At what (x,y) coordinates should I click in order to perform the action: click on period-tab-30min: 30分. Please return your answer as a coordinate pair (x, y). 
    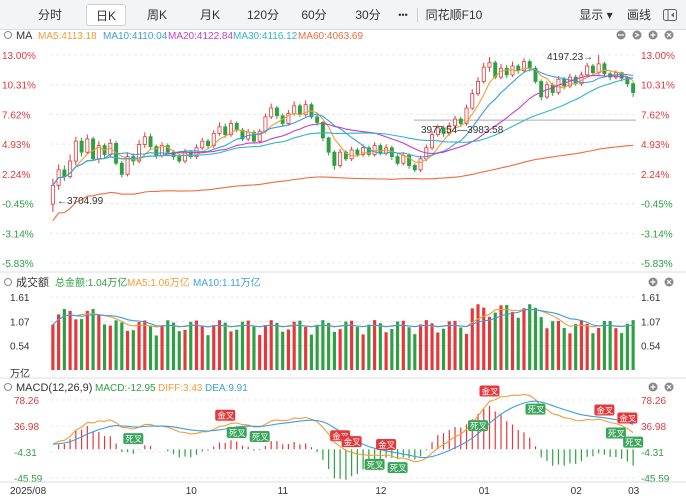
    Looking at the image, I should click on (368, 15).